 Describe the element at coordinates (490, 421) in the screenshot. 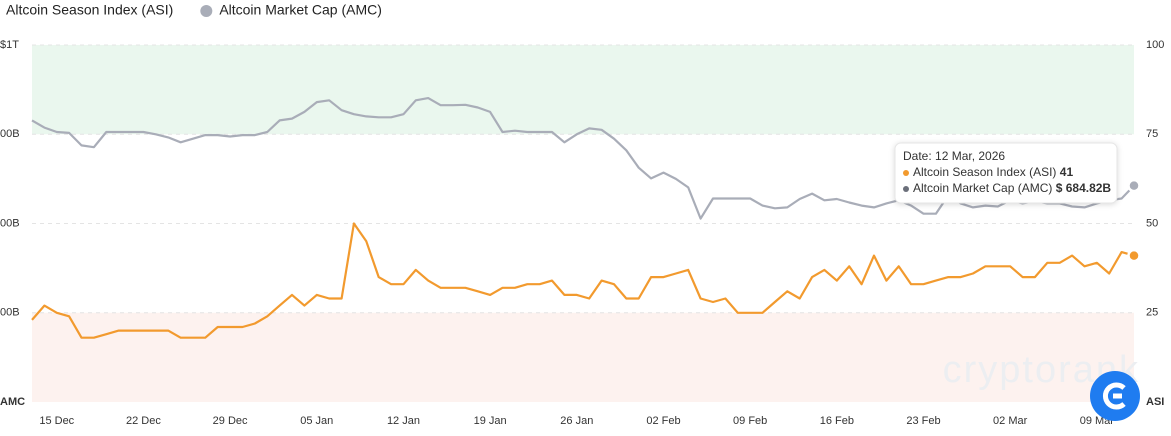

I see `x-tick-label: 19 Jan` at that location.